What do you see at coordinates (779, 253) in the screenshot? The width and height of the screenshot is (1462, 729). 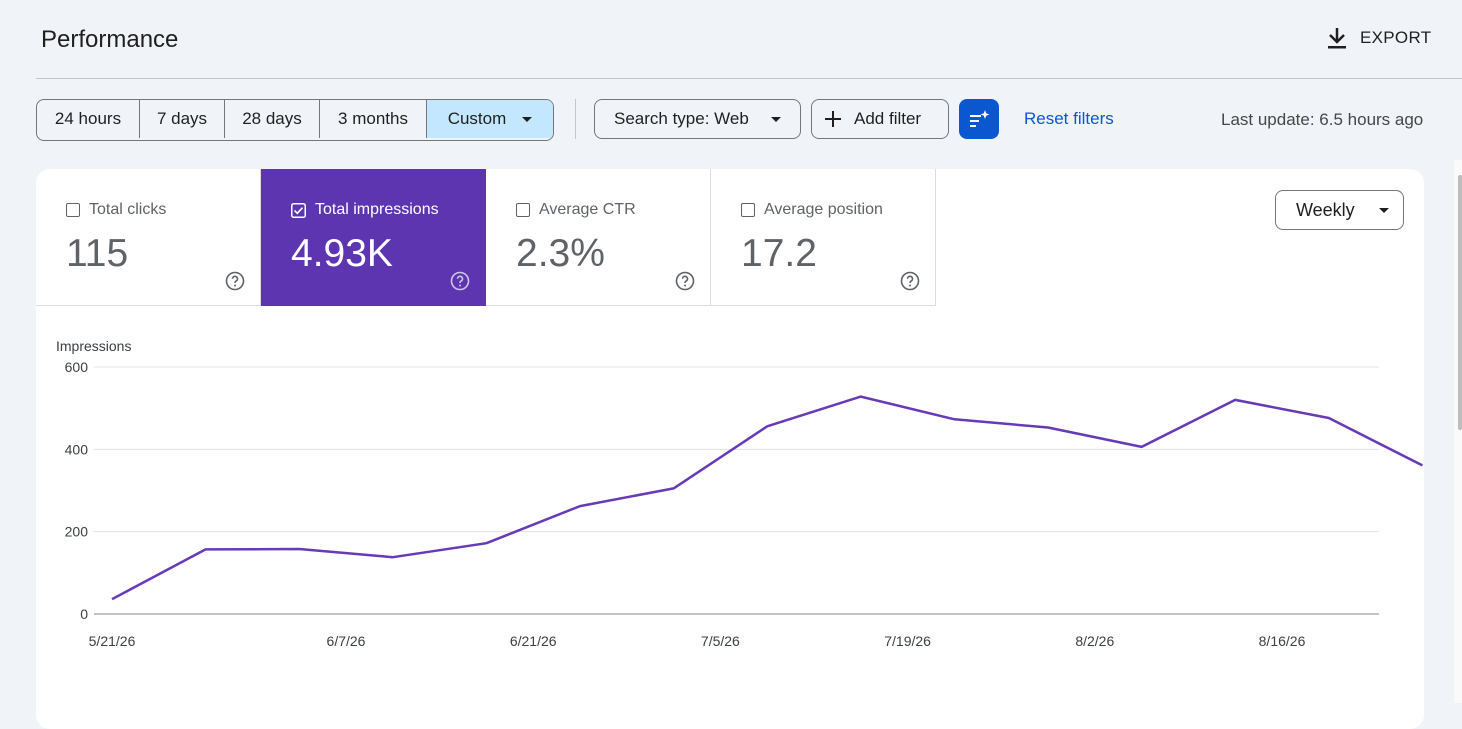 I see `metric-value: 17.2` at bounding box center [779, 253].